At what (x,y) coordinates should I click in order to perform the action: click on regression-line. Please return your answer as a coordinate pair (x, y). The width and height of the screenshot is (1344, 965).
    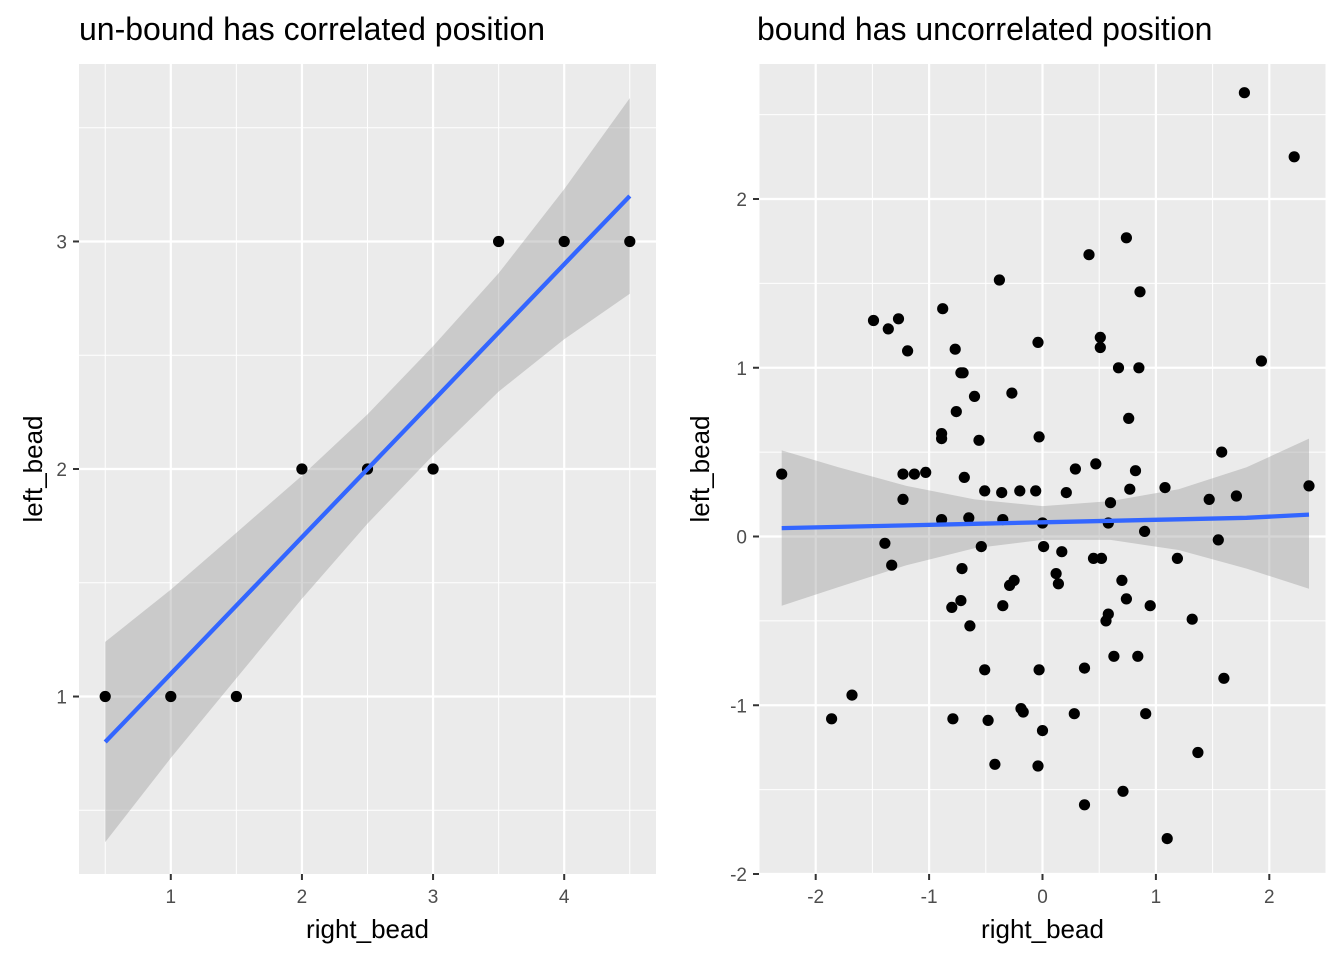
    Looking at the image, I should click on (1045, 521).